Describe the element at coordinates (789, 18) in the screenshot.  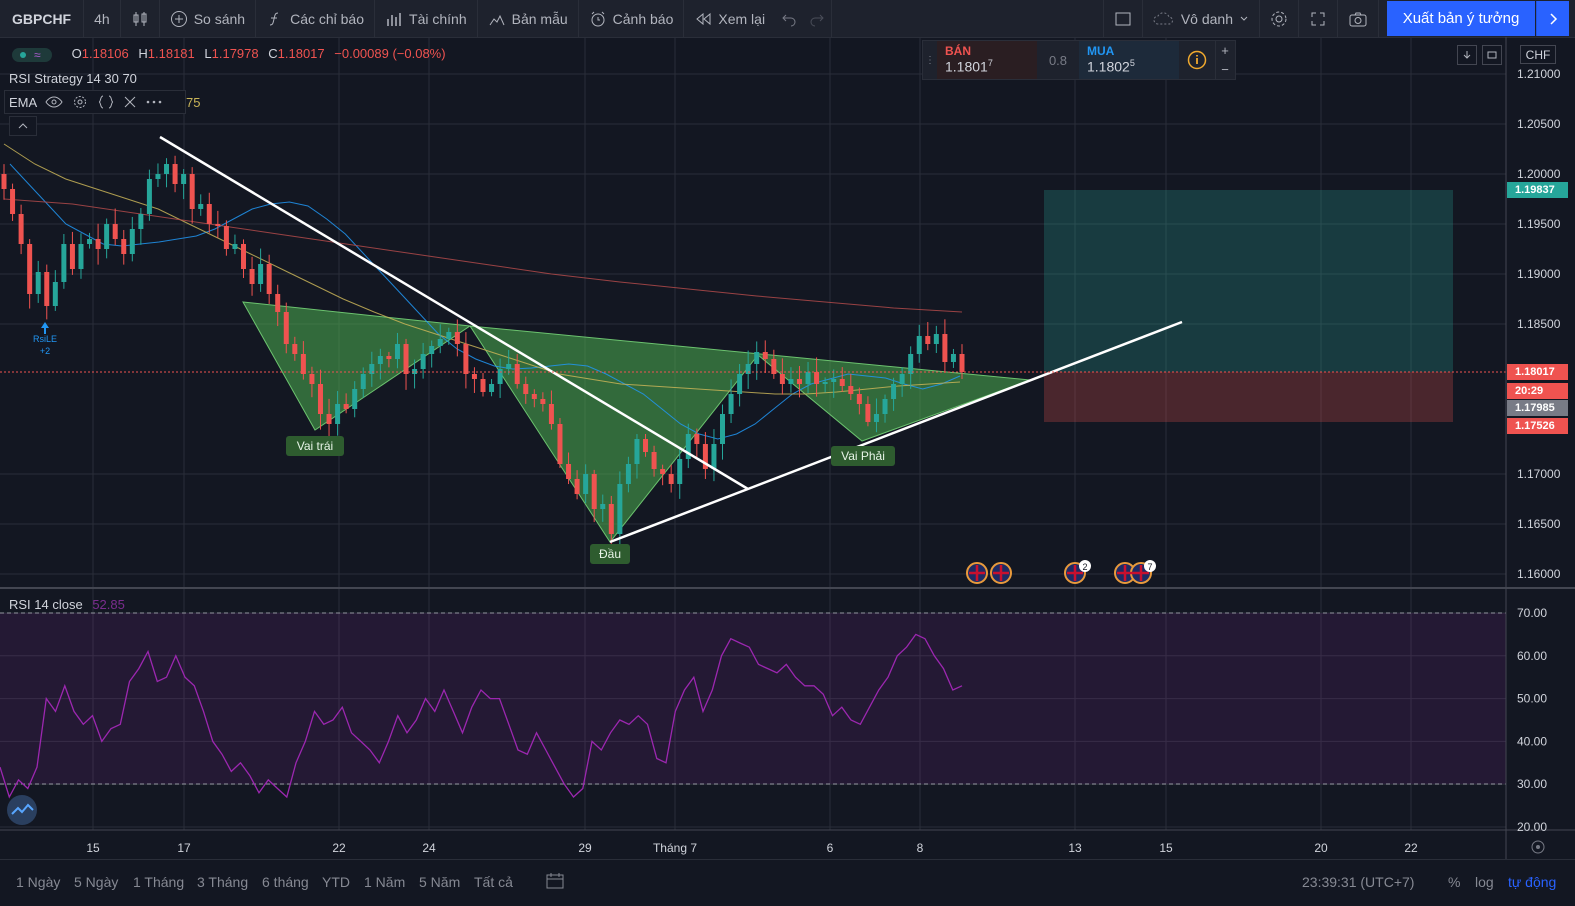
I see `undo-button` at that location.